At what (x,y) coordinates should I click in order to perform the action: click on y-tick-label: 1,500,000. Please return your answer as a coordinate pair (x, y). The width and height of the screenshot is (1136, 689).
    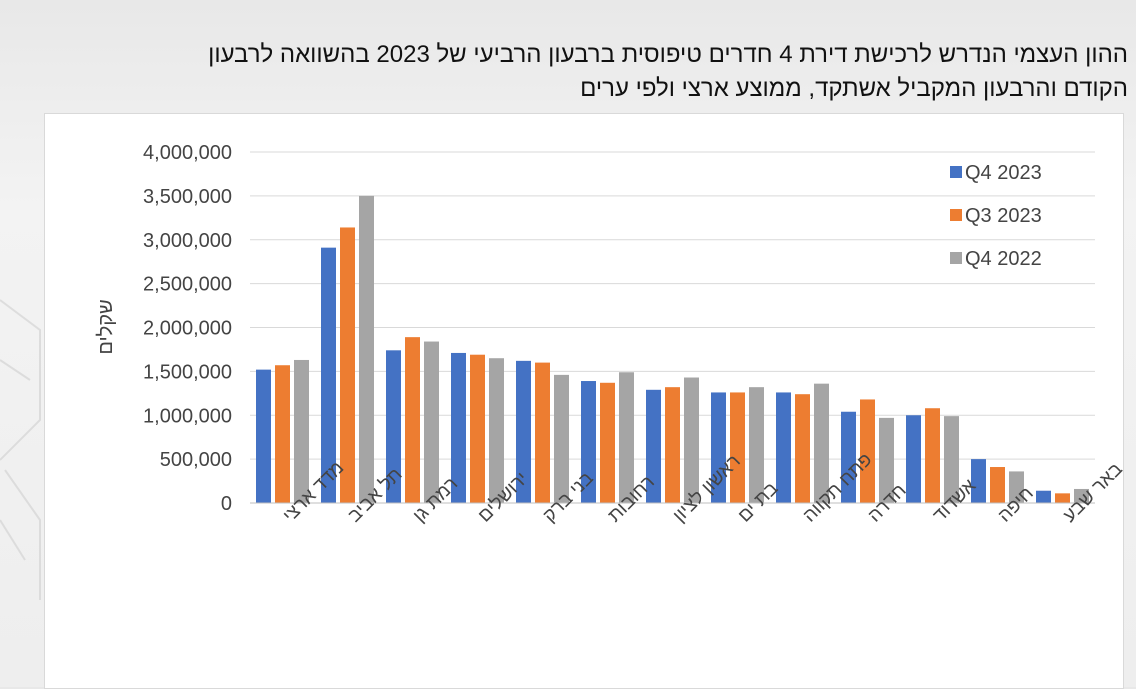
    Looking at the image, I should click on (187, 372).